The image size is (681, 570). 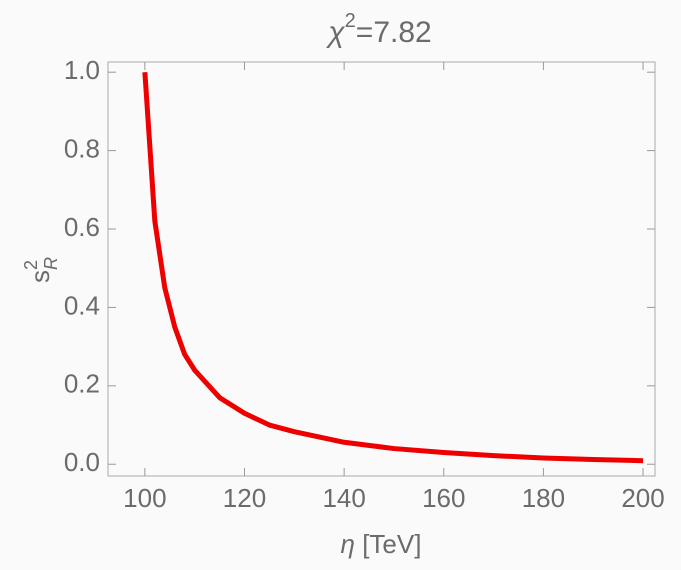 What do you see at coordinates (82, 384) in the screenshot?
I see `y-tick-label: 0.2` at bounding box center [82, 384].